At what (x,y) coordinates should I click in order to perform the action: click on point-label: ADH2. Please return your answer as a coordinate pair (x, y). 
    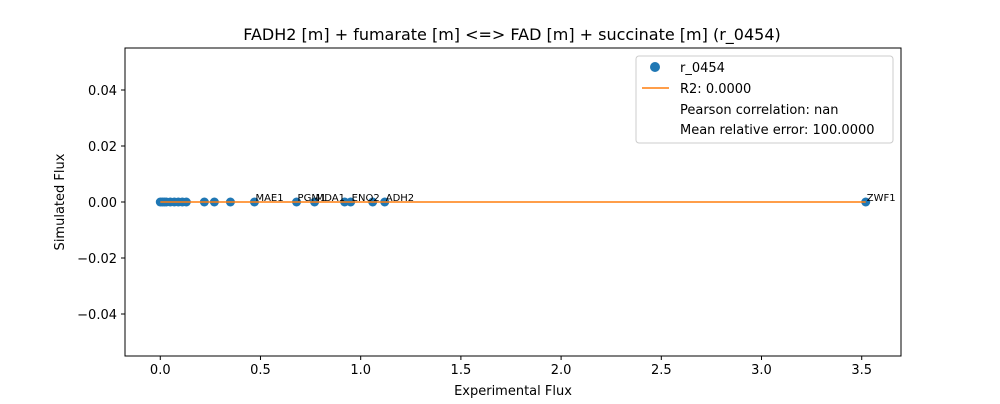
    Looking at the image, I should click on (400, 198).